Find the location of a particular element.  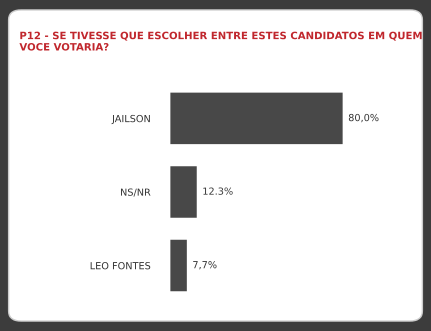

y-tick-label: NS/NR is located at coordinates (136, 192).